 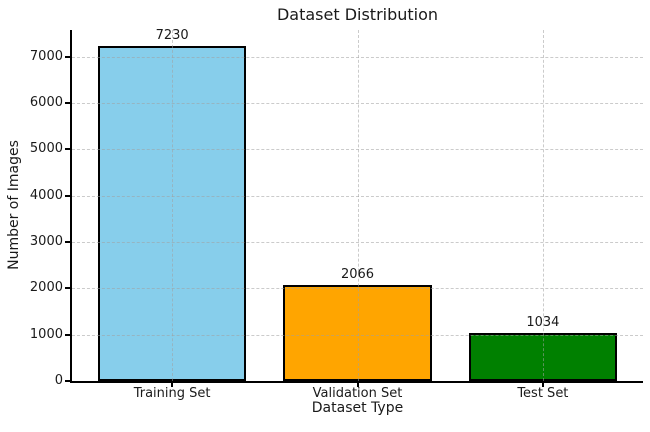 I want to click on y-tick-label: 2000, so click(x=46, y=288).